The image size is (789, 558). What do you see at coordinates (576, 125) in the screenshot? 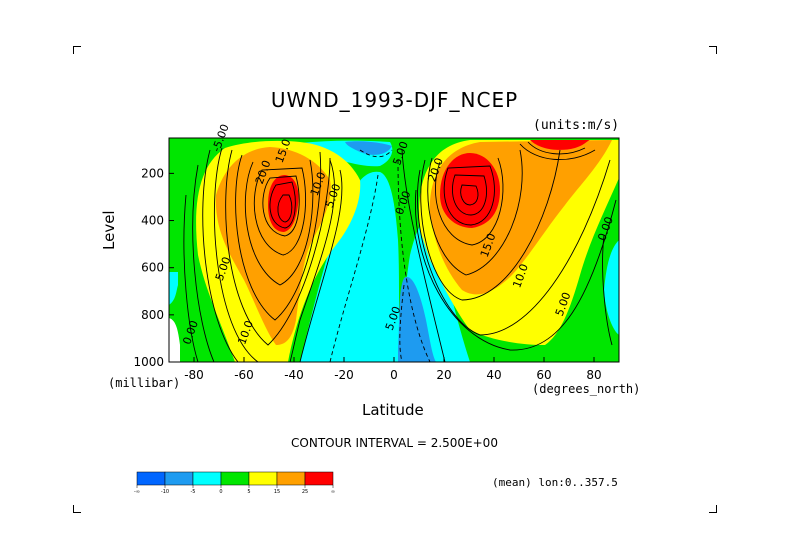
I see `units-label: (units:m/s)` at bounding box center [576, 125].